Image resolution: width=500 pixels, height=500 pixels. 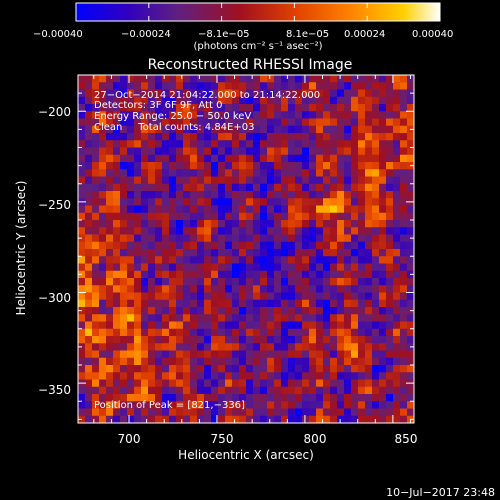 I want to click on colorbar-tick-label: 0.00040, so click(x=432, y=34).